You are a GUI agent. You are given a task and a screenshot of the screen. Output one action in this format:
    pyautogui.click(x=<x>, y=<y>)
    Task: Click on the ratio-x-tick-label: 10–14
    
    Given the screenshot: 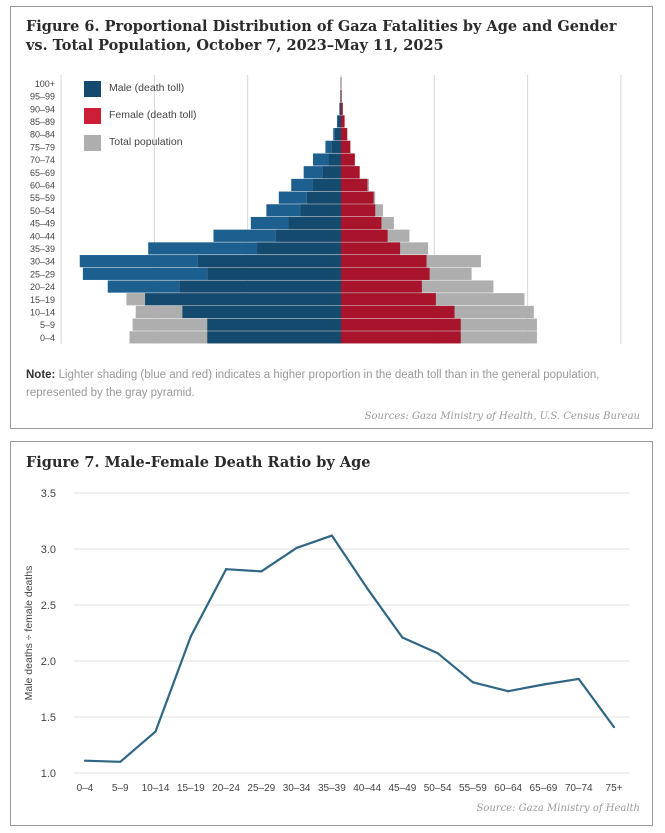 What is the action you would take?
    pyautogui.click(x=156, y=788)
    